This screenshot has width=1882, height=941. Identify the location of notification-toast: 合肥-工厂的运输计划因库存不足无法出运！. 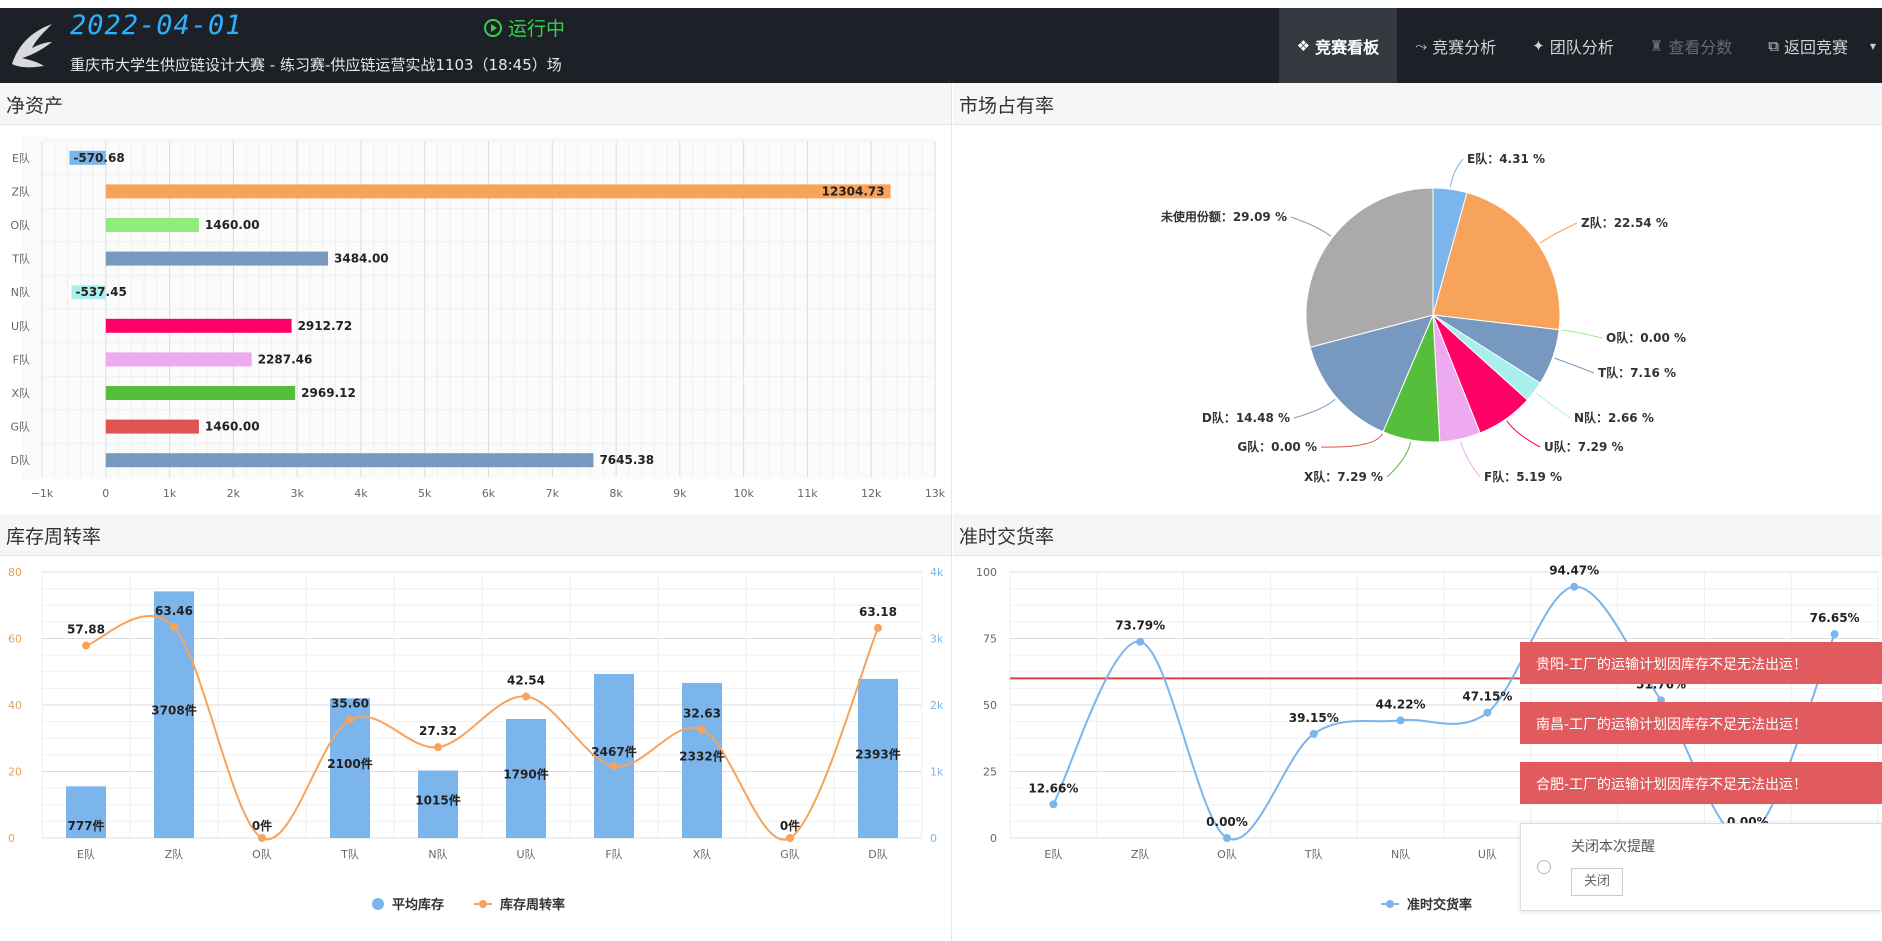
(1701, 783).